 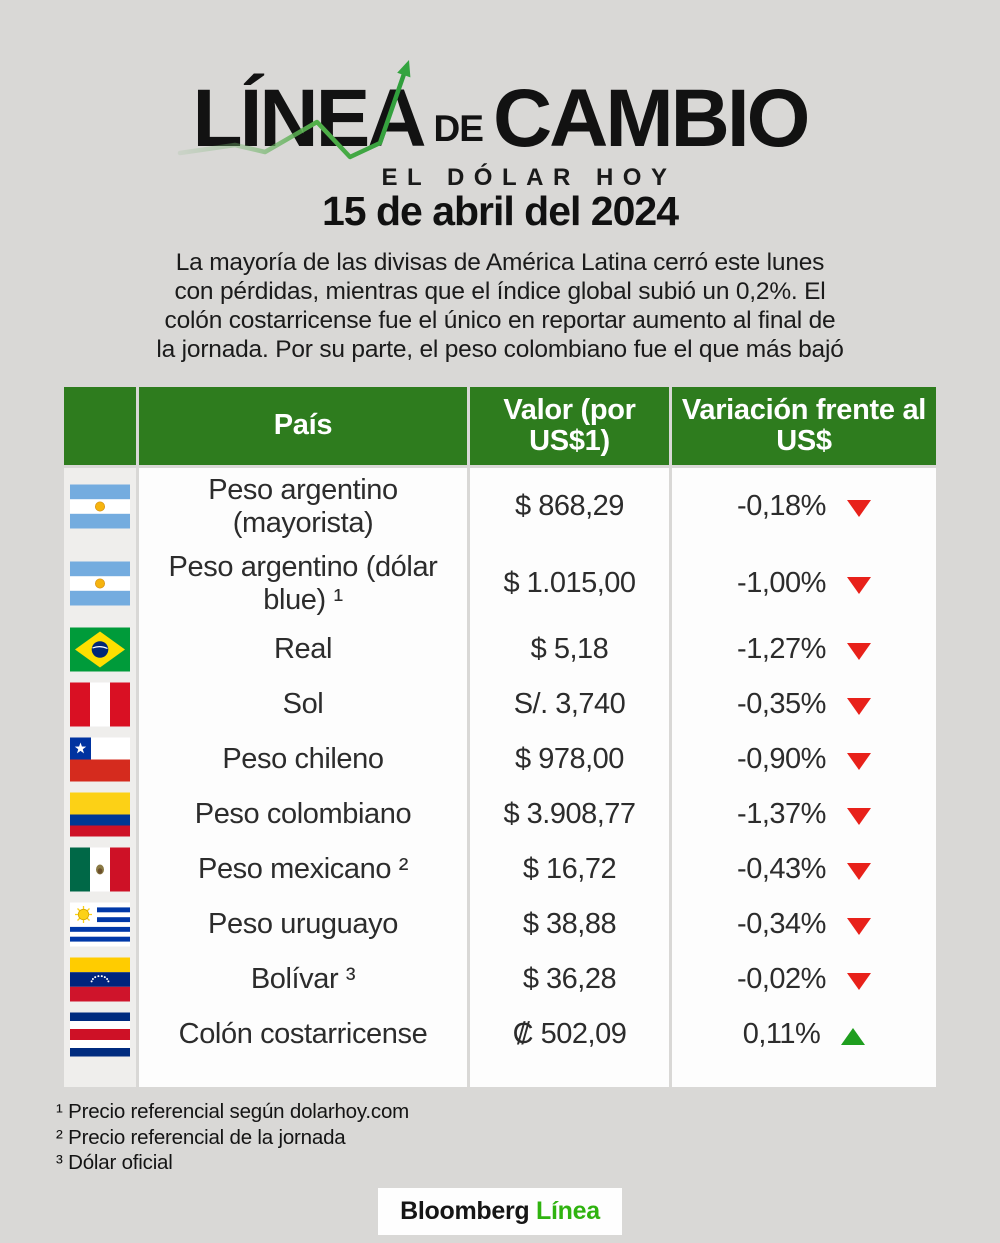 What do you see at coordinates (569, 426) in the screenshot?
I see `header-value: Valor (por US$1)` at bounding box center [569, 426].